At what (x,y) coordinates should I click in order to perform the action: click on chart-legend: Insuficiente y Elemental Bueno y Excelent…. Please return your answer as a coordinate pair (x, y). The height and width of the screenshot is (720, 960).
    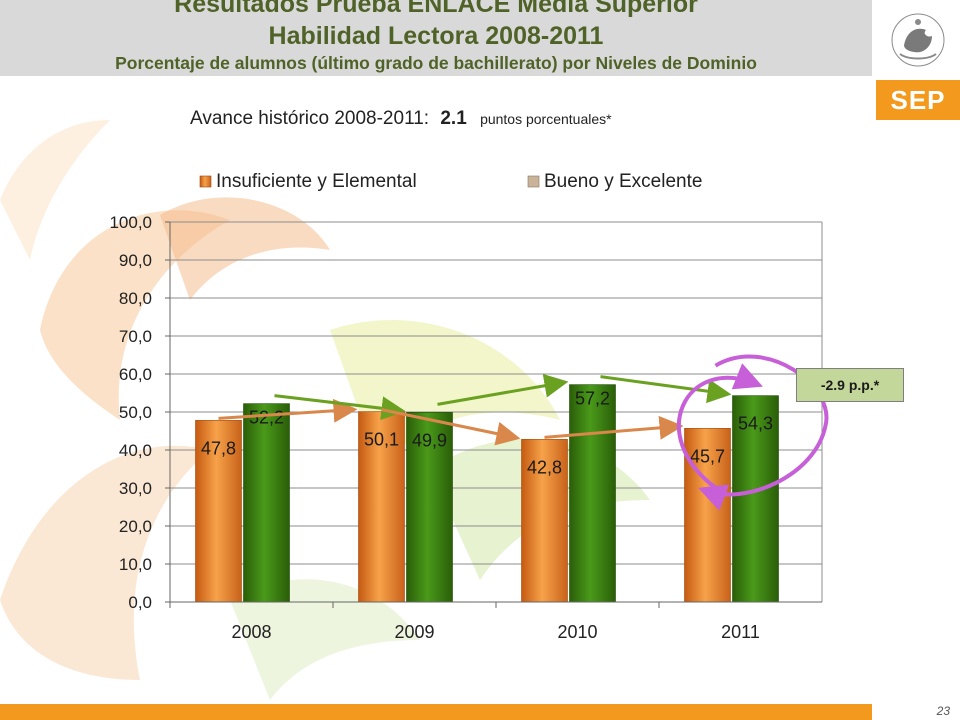
    Looking at the image, I should click on (450, 181).